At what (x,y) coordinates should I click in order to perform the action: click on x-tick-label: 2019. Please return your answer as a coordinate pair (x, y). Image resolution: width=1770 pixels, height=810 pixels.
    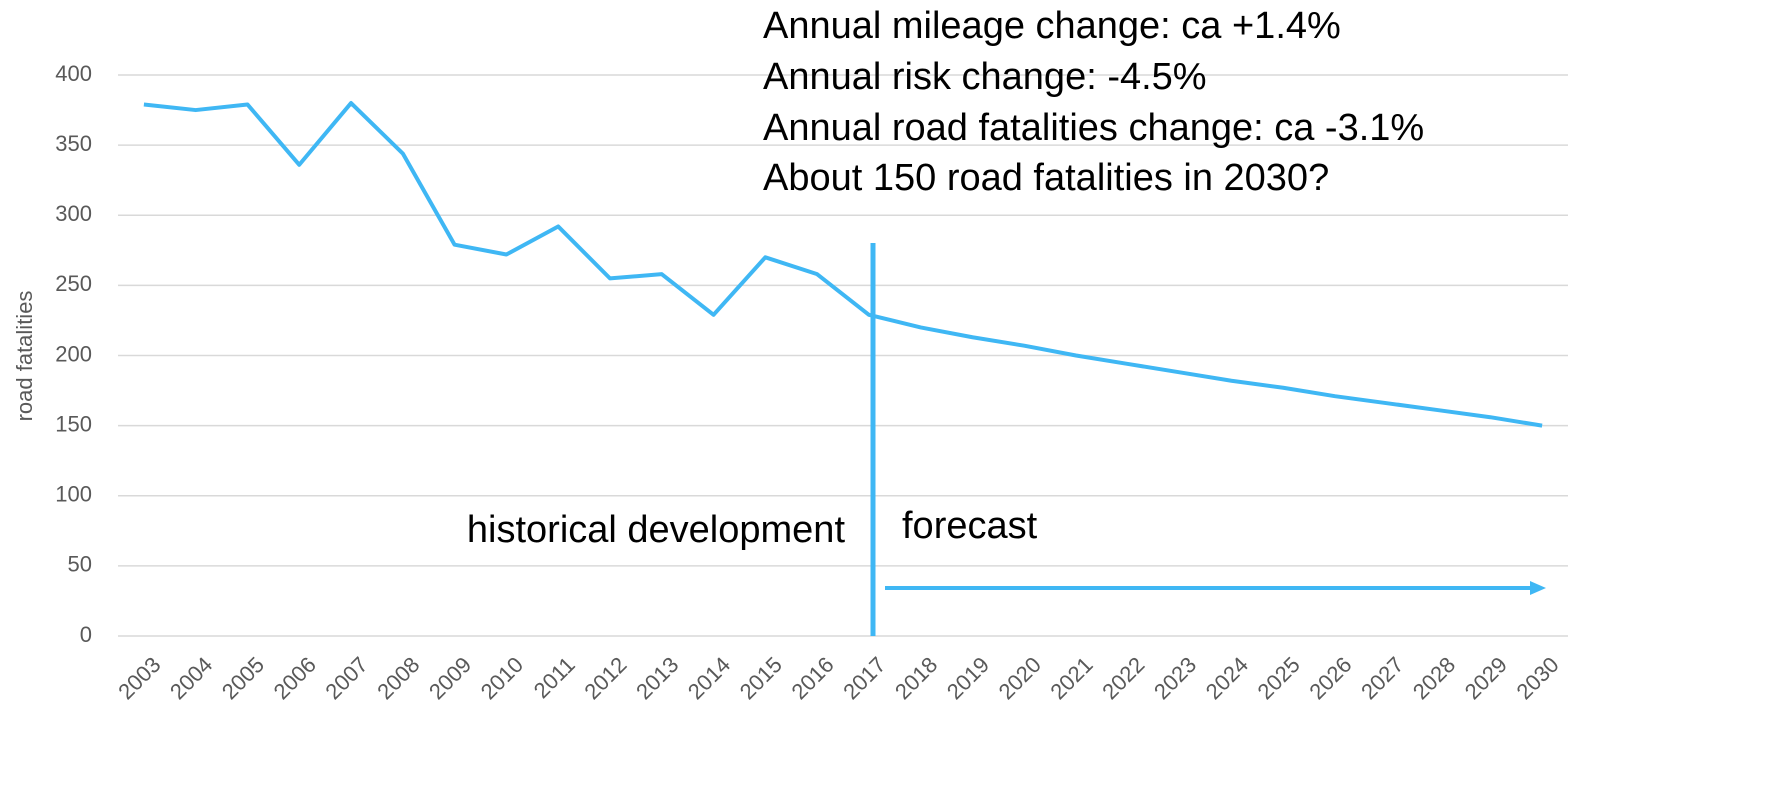
    Looking at the image, I should click on (968, 678).